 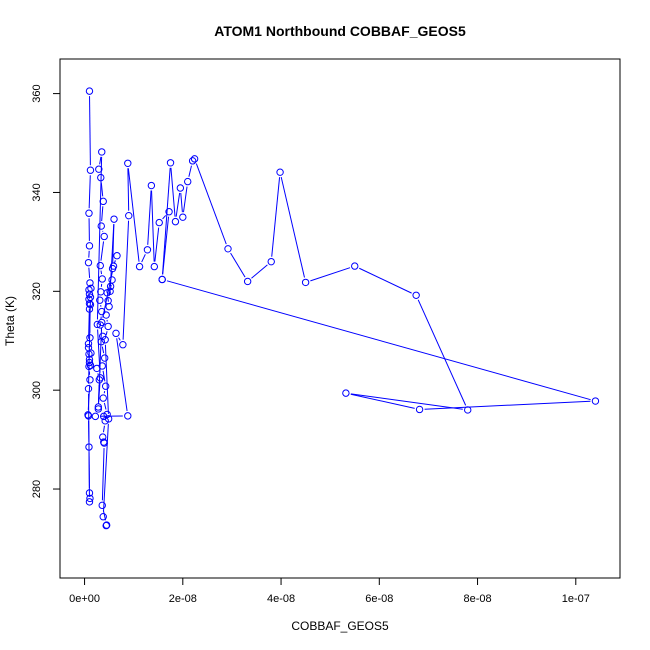 I want to click on x-tick-label: 2e-08, so click(x=183, y=599).